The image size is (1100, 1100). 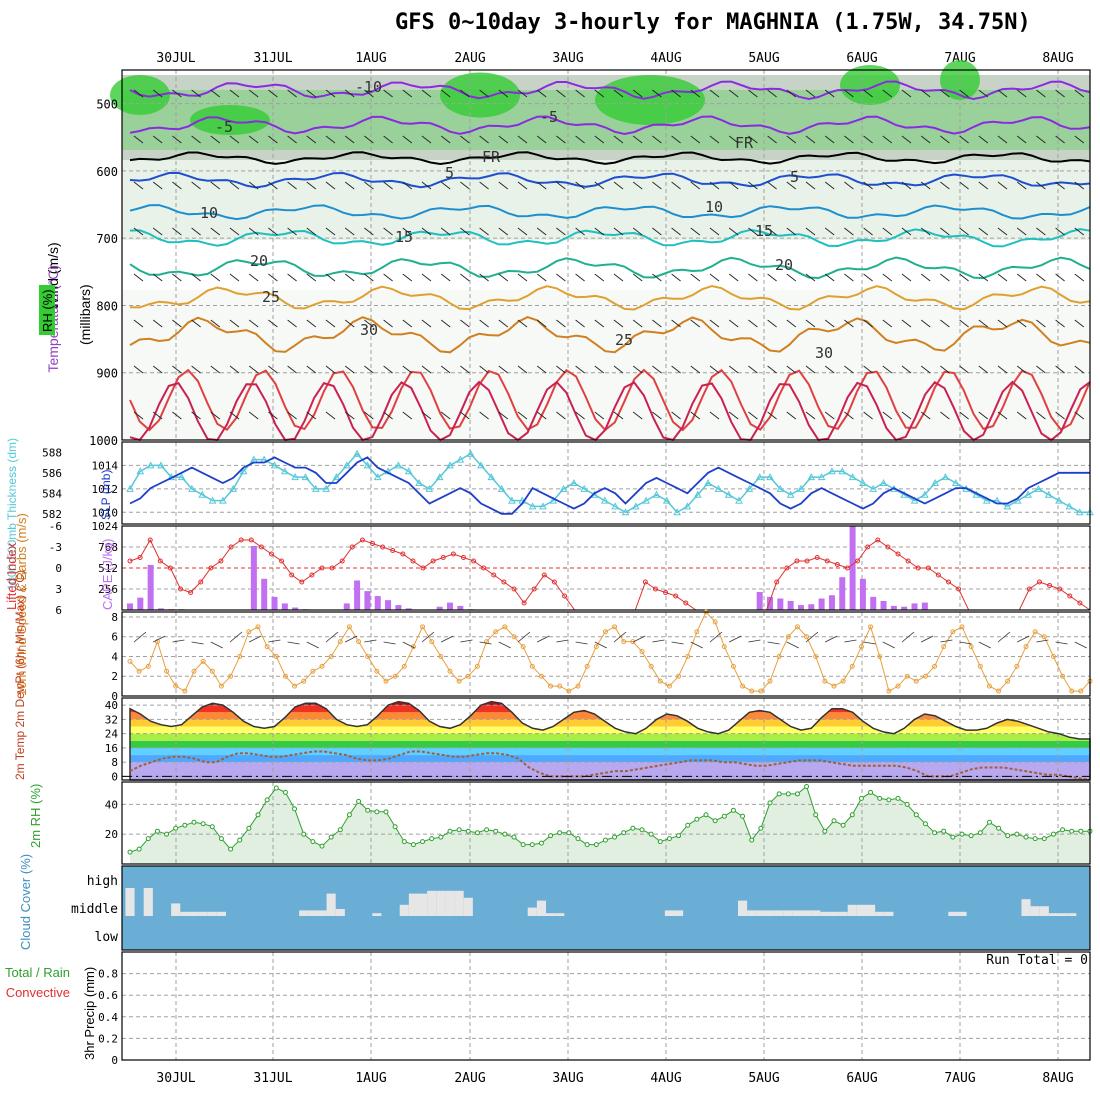 I want to click on slp-tick-label: 1010, so click(x=105, y=512).